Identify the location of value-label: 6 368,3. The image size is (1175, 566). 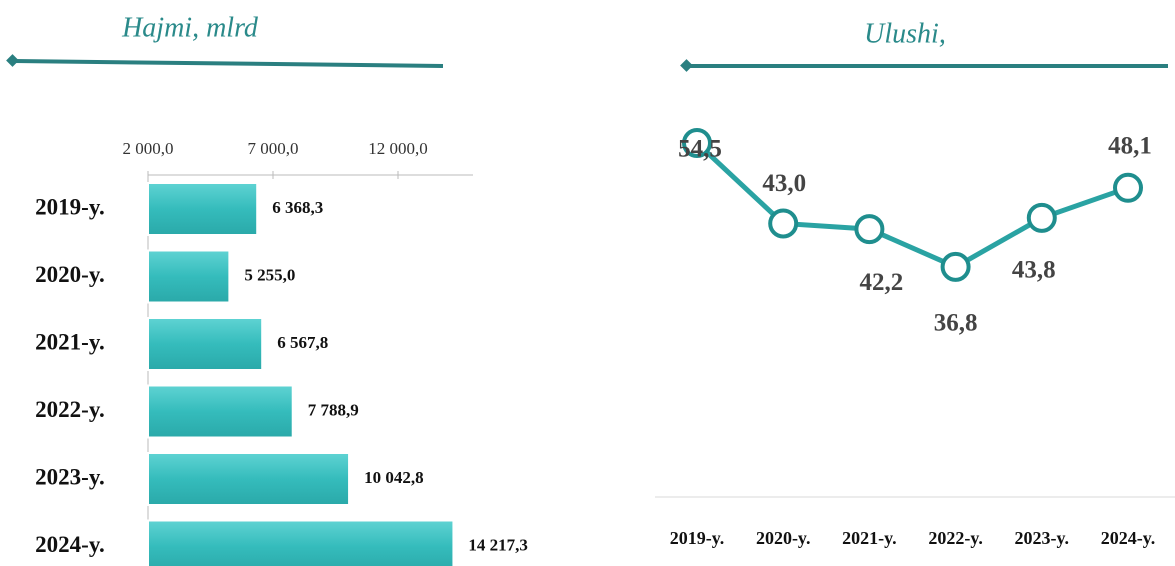
(297, 207).